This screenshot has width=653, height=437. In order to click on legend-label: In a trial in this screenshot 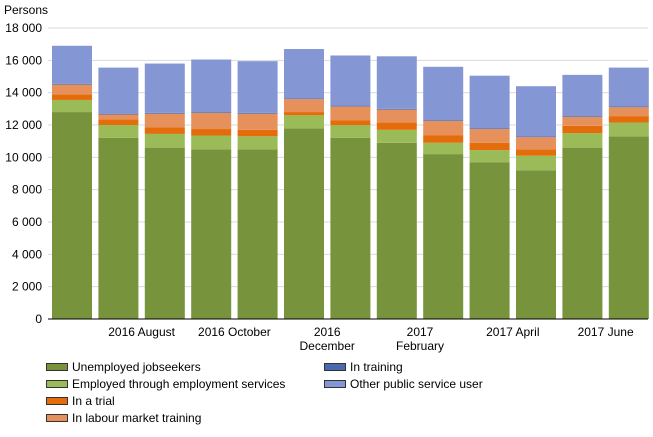, I will do `click(93, 401)`.